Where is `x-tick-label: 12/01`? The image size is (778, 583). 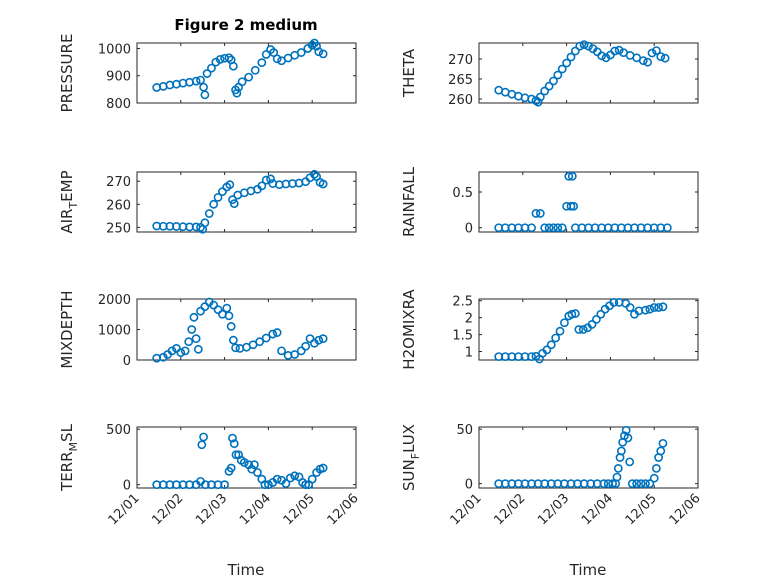 x-tick-label: 12/01 is located at coordinates (466, 509).